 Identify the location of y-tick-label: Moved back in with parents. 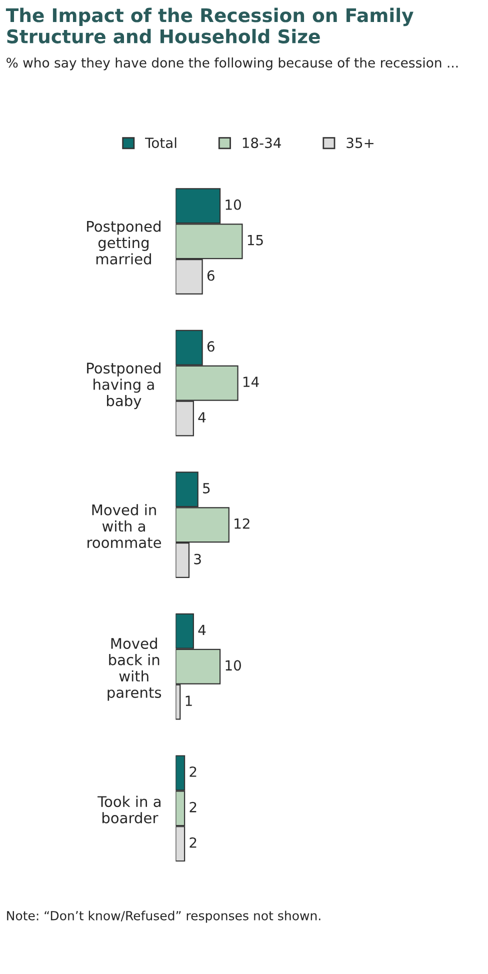
(135, 669).